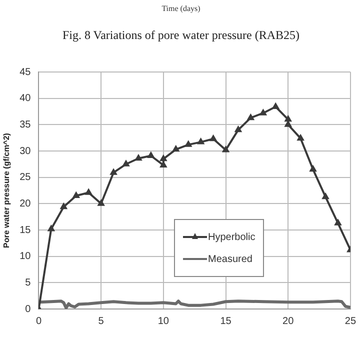 Image resolution: width=362 pixels, height=337 pixels. I want to click on y-tick-label: 40, so click(26, 98).